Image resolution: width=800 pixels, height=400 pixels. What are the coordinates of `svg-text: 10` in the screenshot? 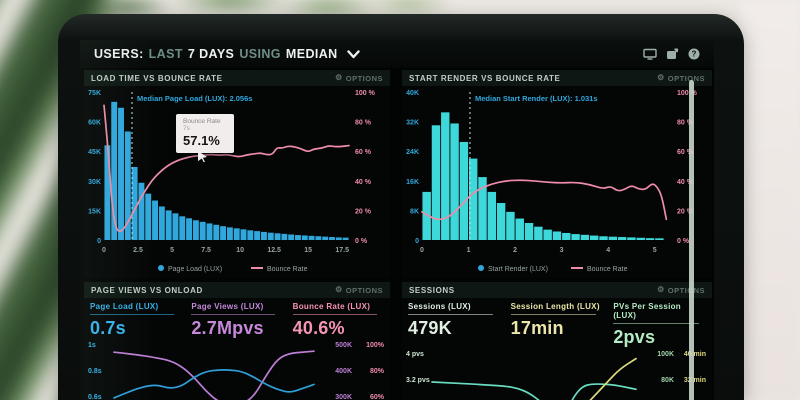 It's located at (240, 250).